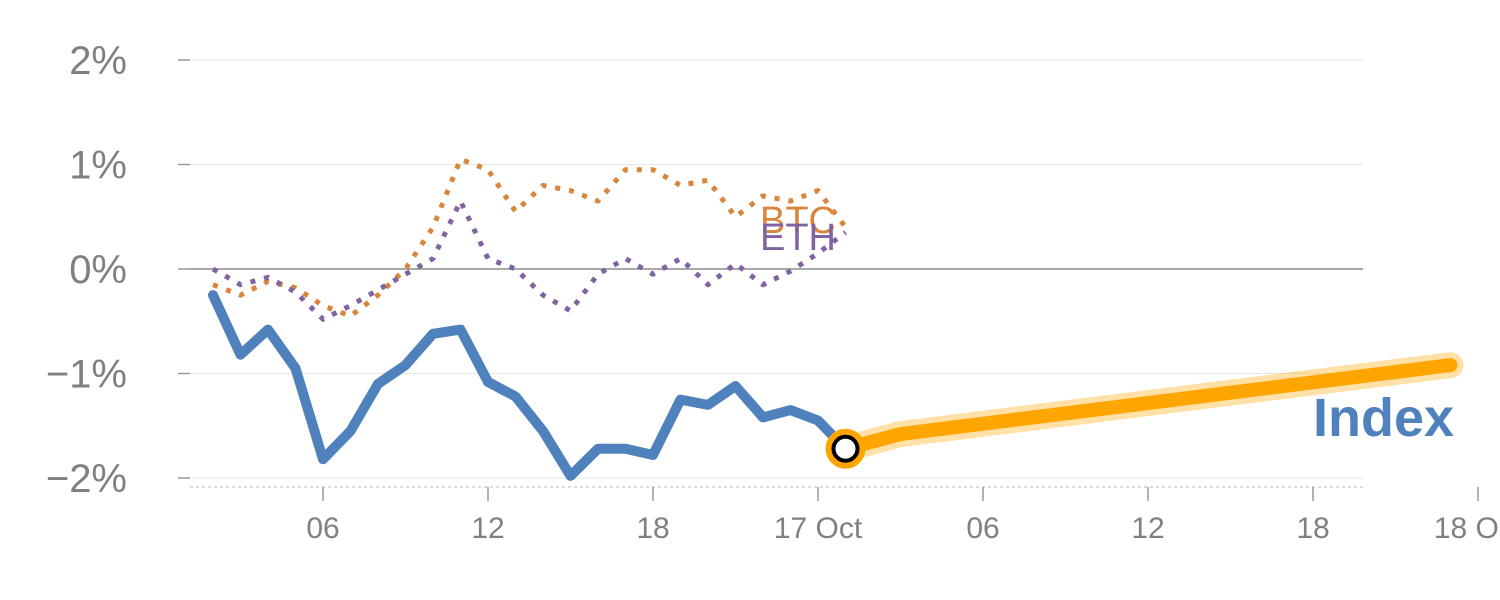  Describe the element at coordinates (98, 166) in the screenshot. I see `y-tick-label: 1%` at that location.